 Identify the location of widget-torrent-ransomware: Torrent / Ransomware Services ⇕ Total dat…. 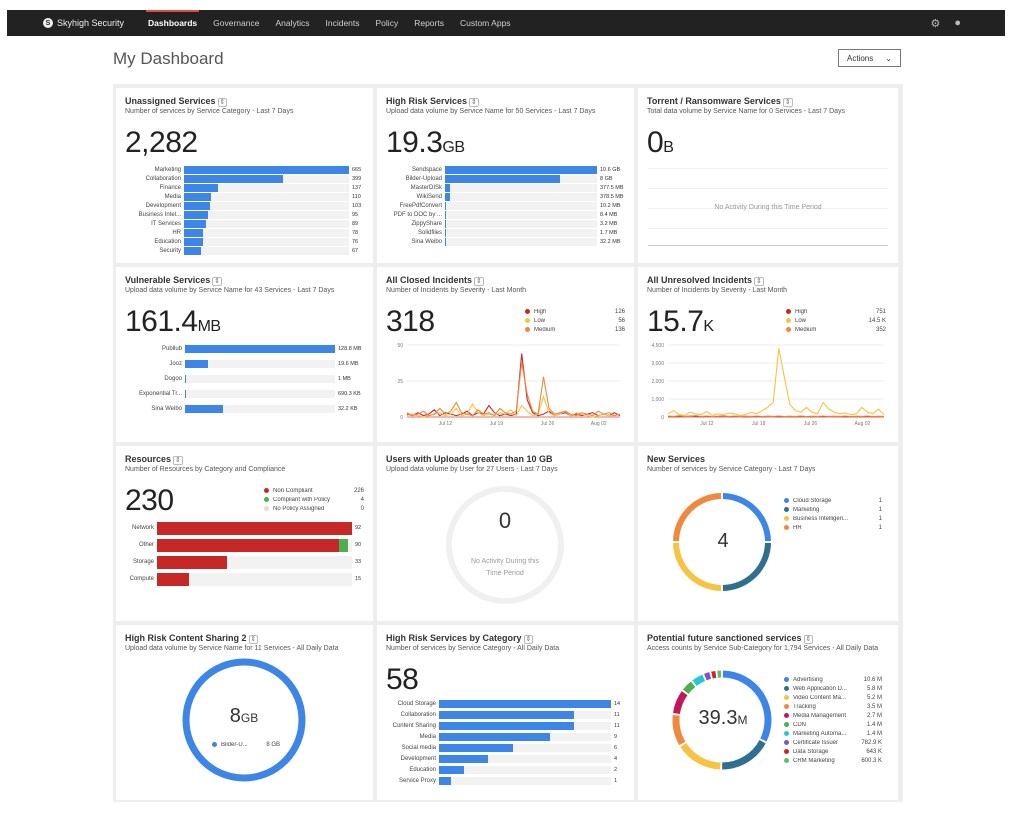
(768, 175).